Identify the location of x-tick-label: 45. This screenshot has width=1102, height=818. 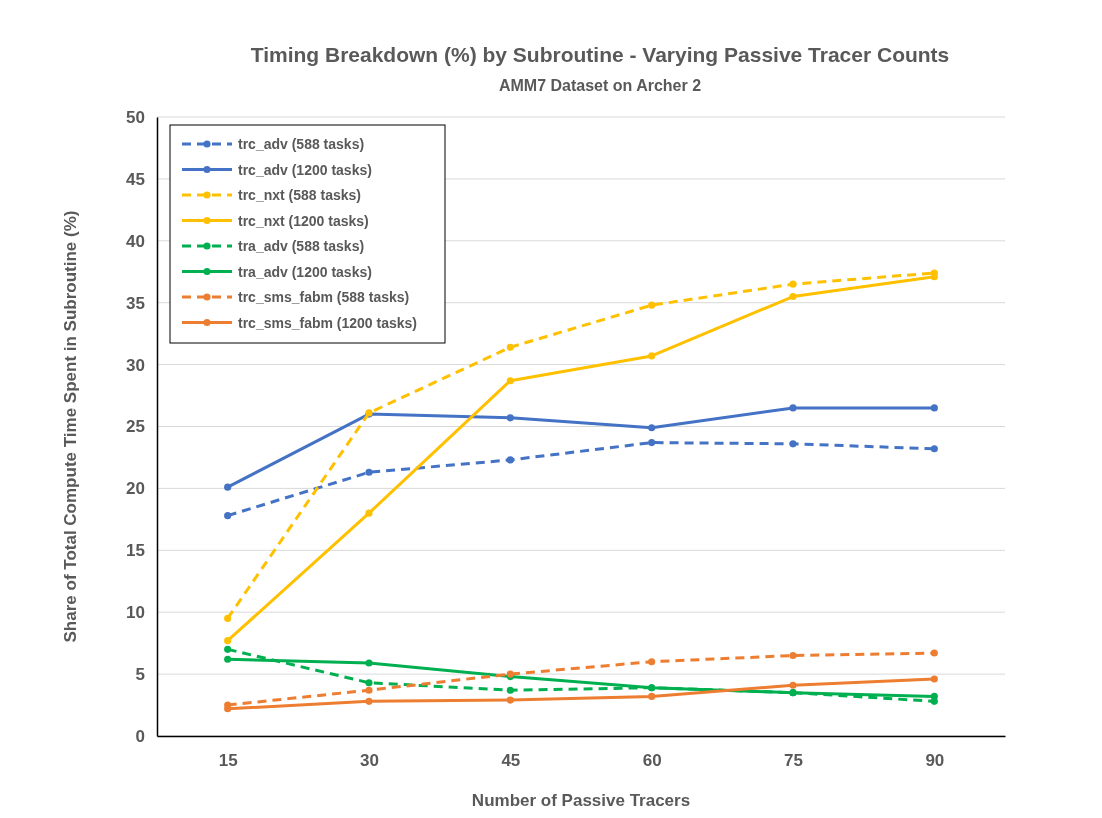
(511, 761).